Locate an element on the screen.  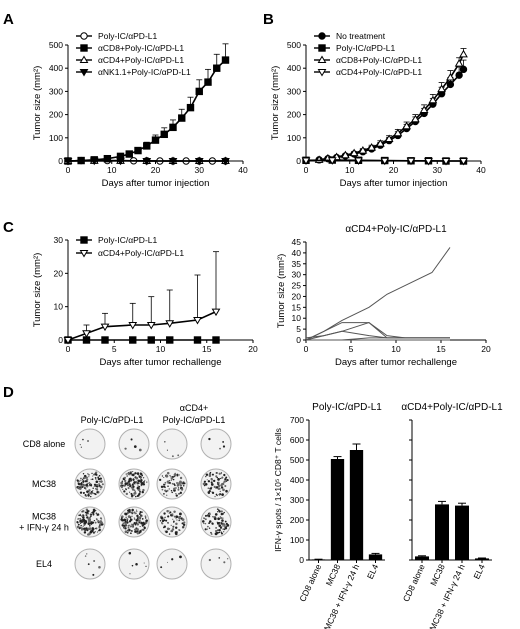
legend-label: αCD4+Poly-IC/αPD-L1 is located at coordinates (141, 253).